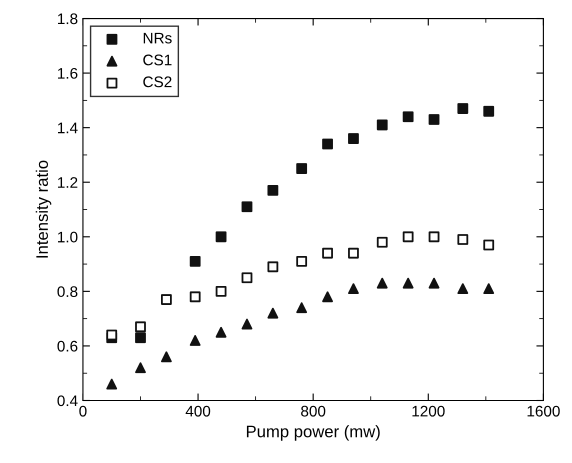 This screenshot has width=572, height=463. What do you see at coordinates (158, 38) in the screenshot?
I see `legend-label: NRs` at bounding box center [158, 38].